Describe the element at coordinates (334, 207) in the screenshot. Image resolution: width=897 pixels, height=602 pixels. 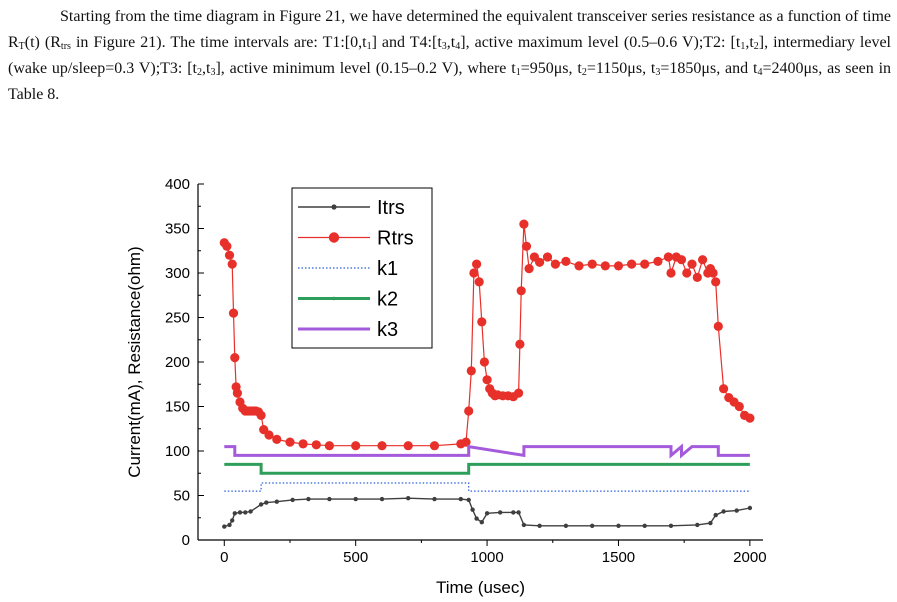
I see `legend-marker-itrs` at that location.